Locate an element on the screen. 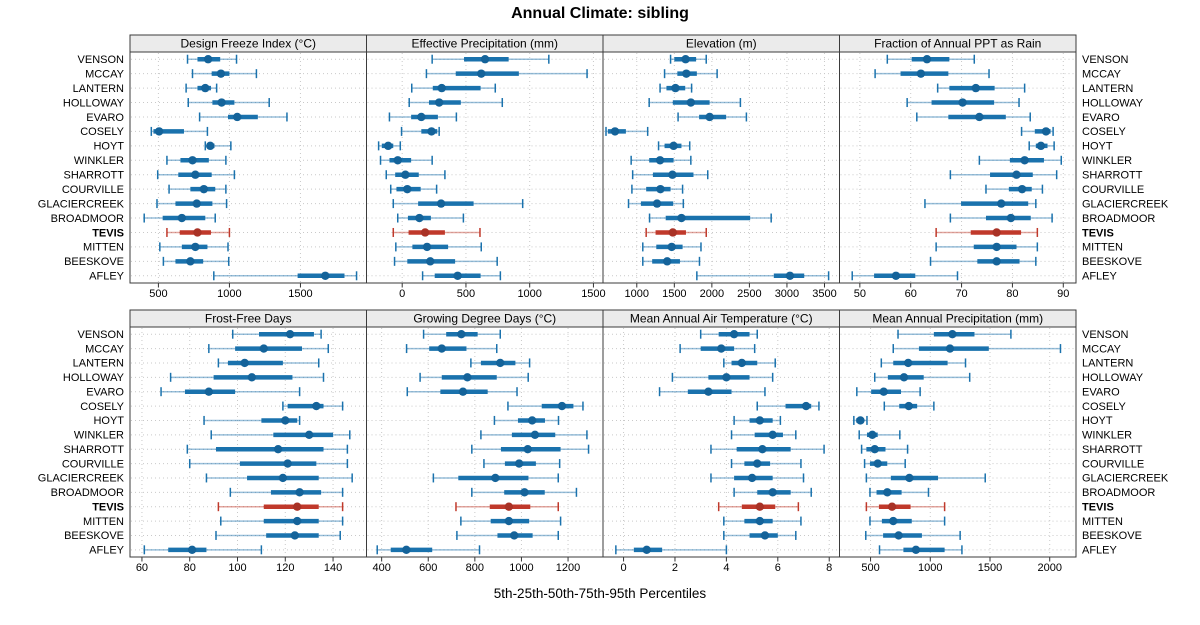 Image resolution: width=1200 pixels, height=625 pixels. axis-tick-label: 3000 is located at coordinates (787, 294).